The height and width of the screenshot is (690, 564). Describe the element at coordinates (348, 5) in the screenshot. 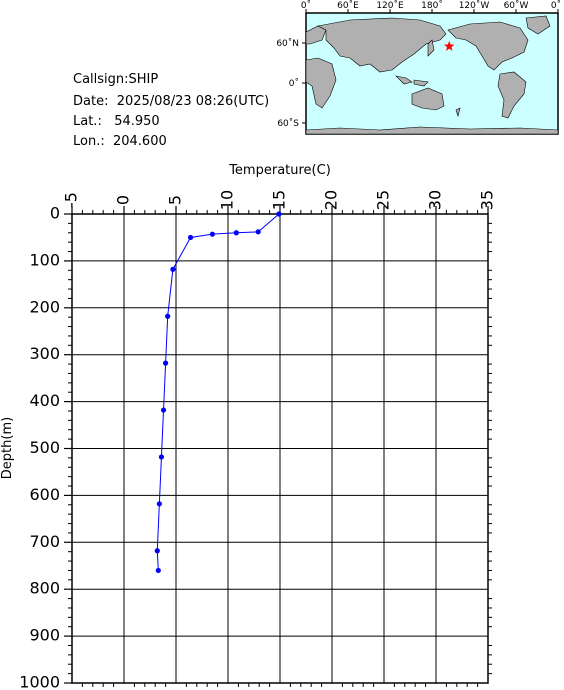

I see `map-lon-label: 60˚E` at that location.